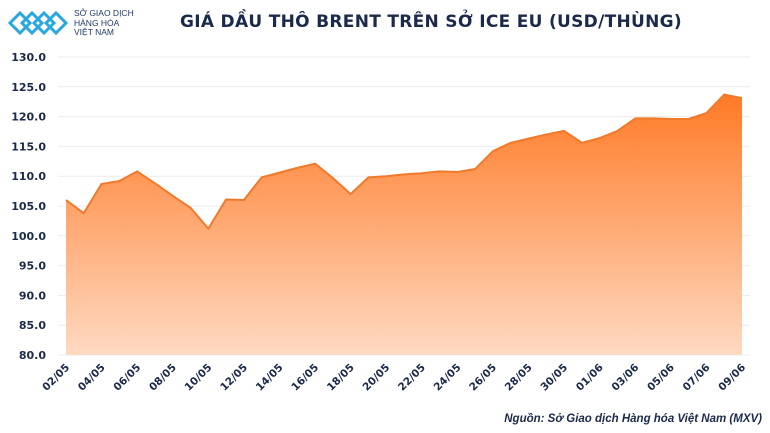 Image resolution: width=770 pixels, height=433 pixels. I want to click on x-tick-label: 02/05, so click(56, 378).